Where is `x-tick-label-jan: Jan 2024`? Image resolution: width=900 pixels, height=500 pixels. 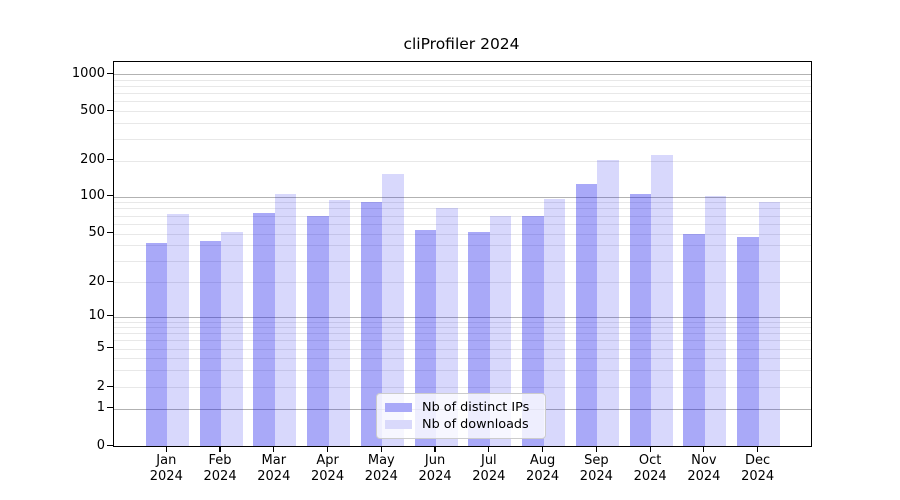 x-tick-label-jan: Jan 2024 is located at coordinates (166, 468).